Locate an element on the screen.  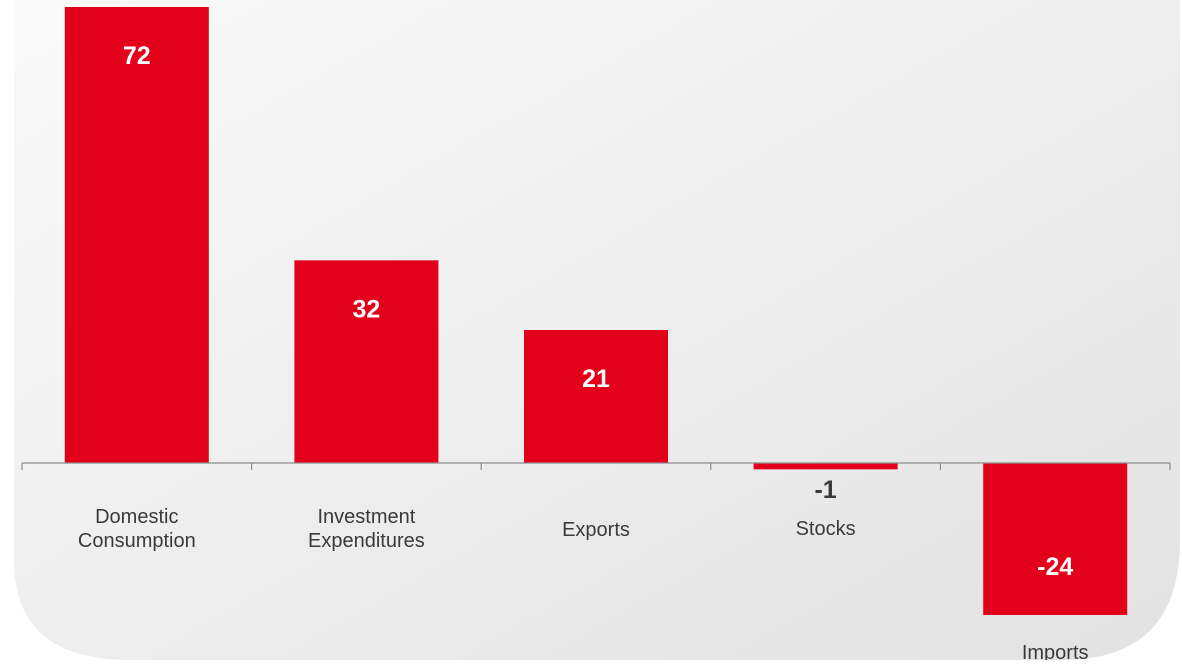
category-label: Investment is located at coordinates (366, 517).